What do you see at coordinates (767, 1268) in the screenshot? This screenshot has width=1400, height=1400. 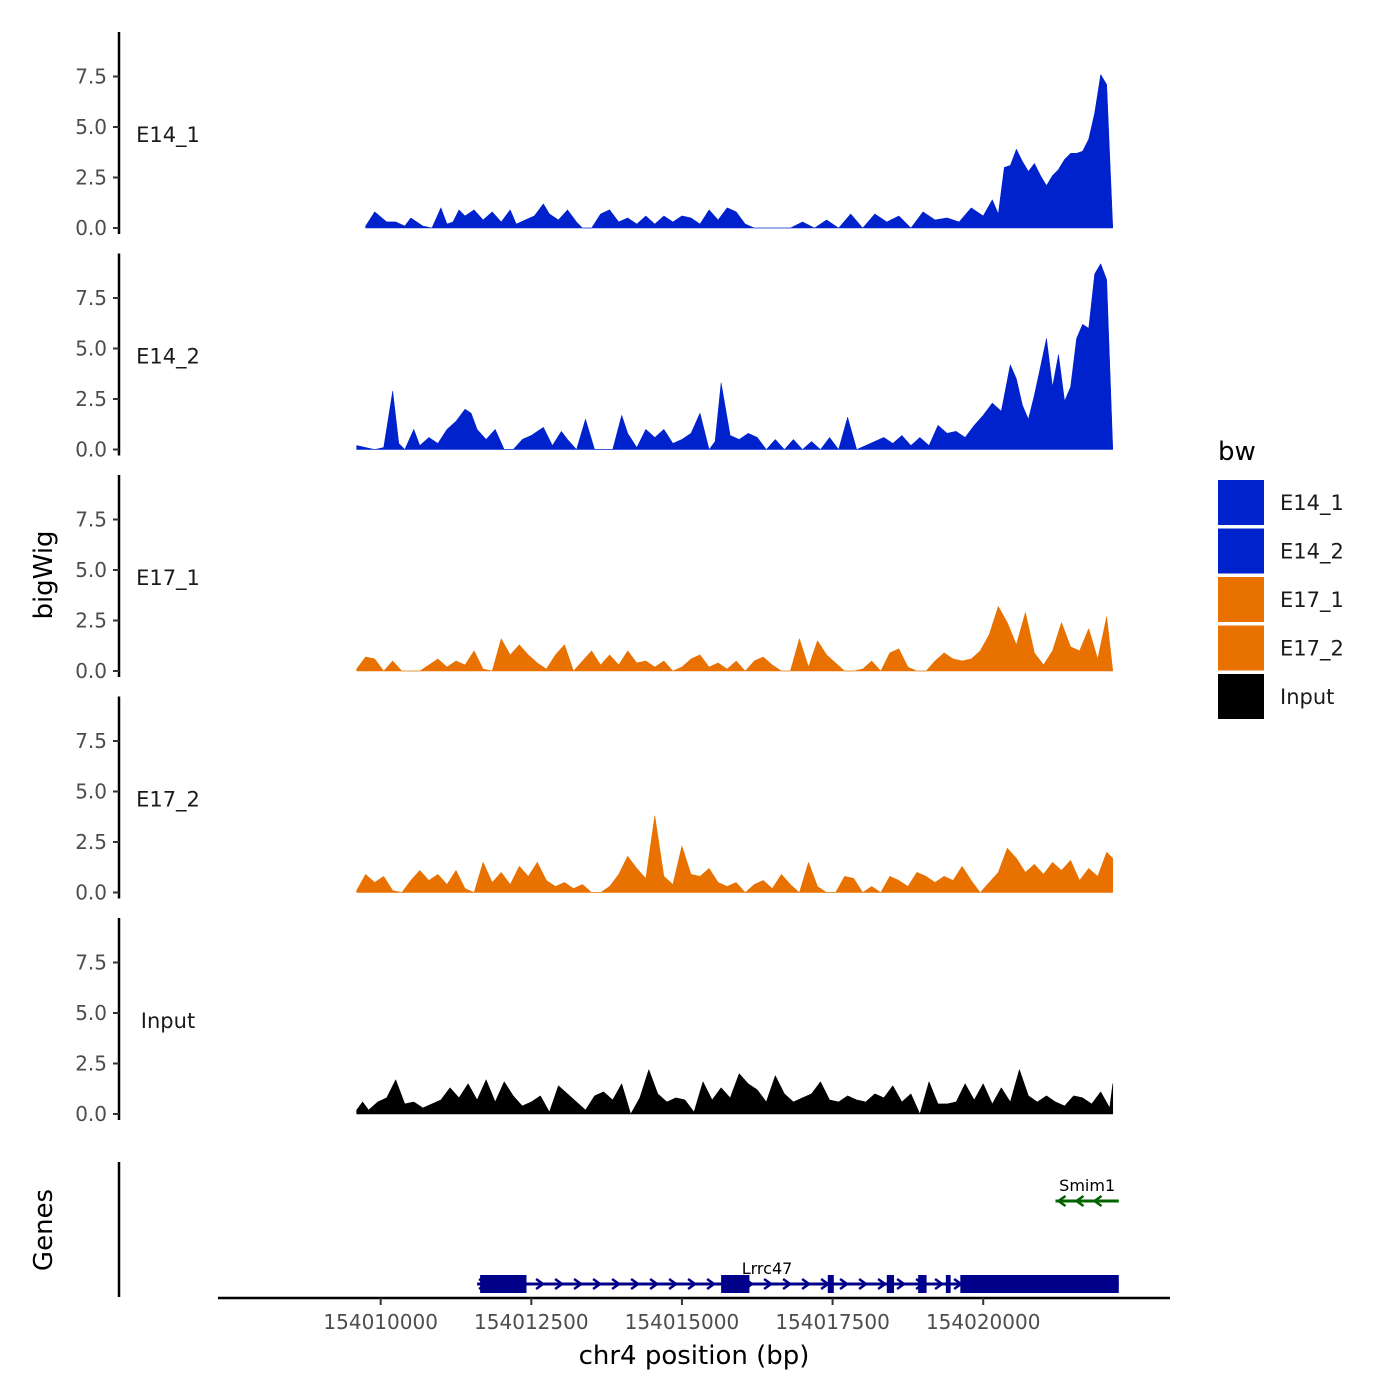 I see `gene-label: Lrrc47` at bounding box center [767, 1268].